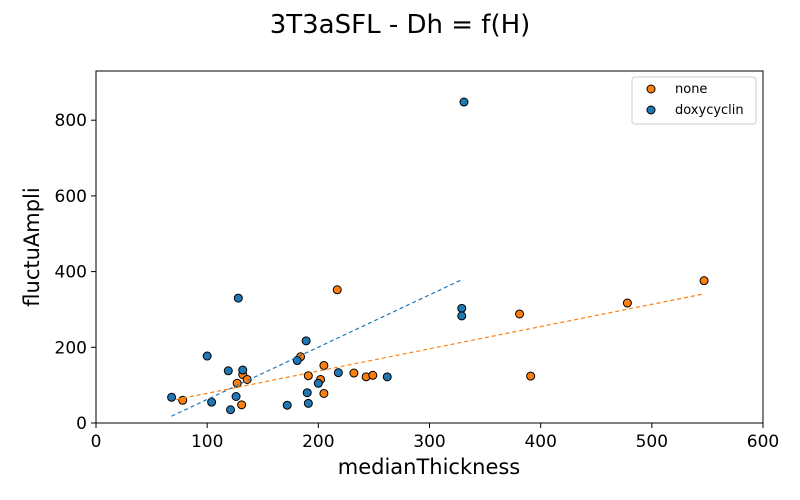 The height and width of the screenshot is (500, 800). I want to click on legend-label-none: none, so click(691, 89).